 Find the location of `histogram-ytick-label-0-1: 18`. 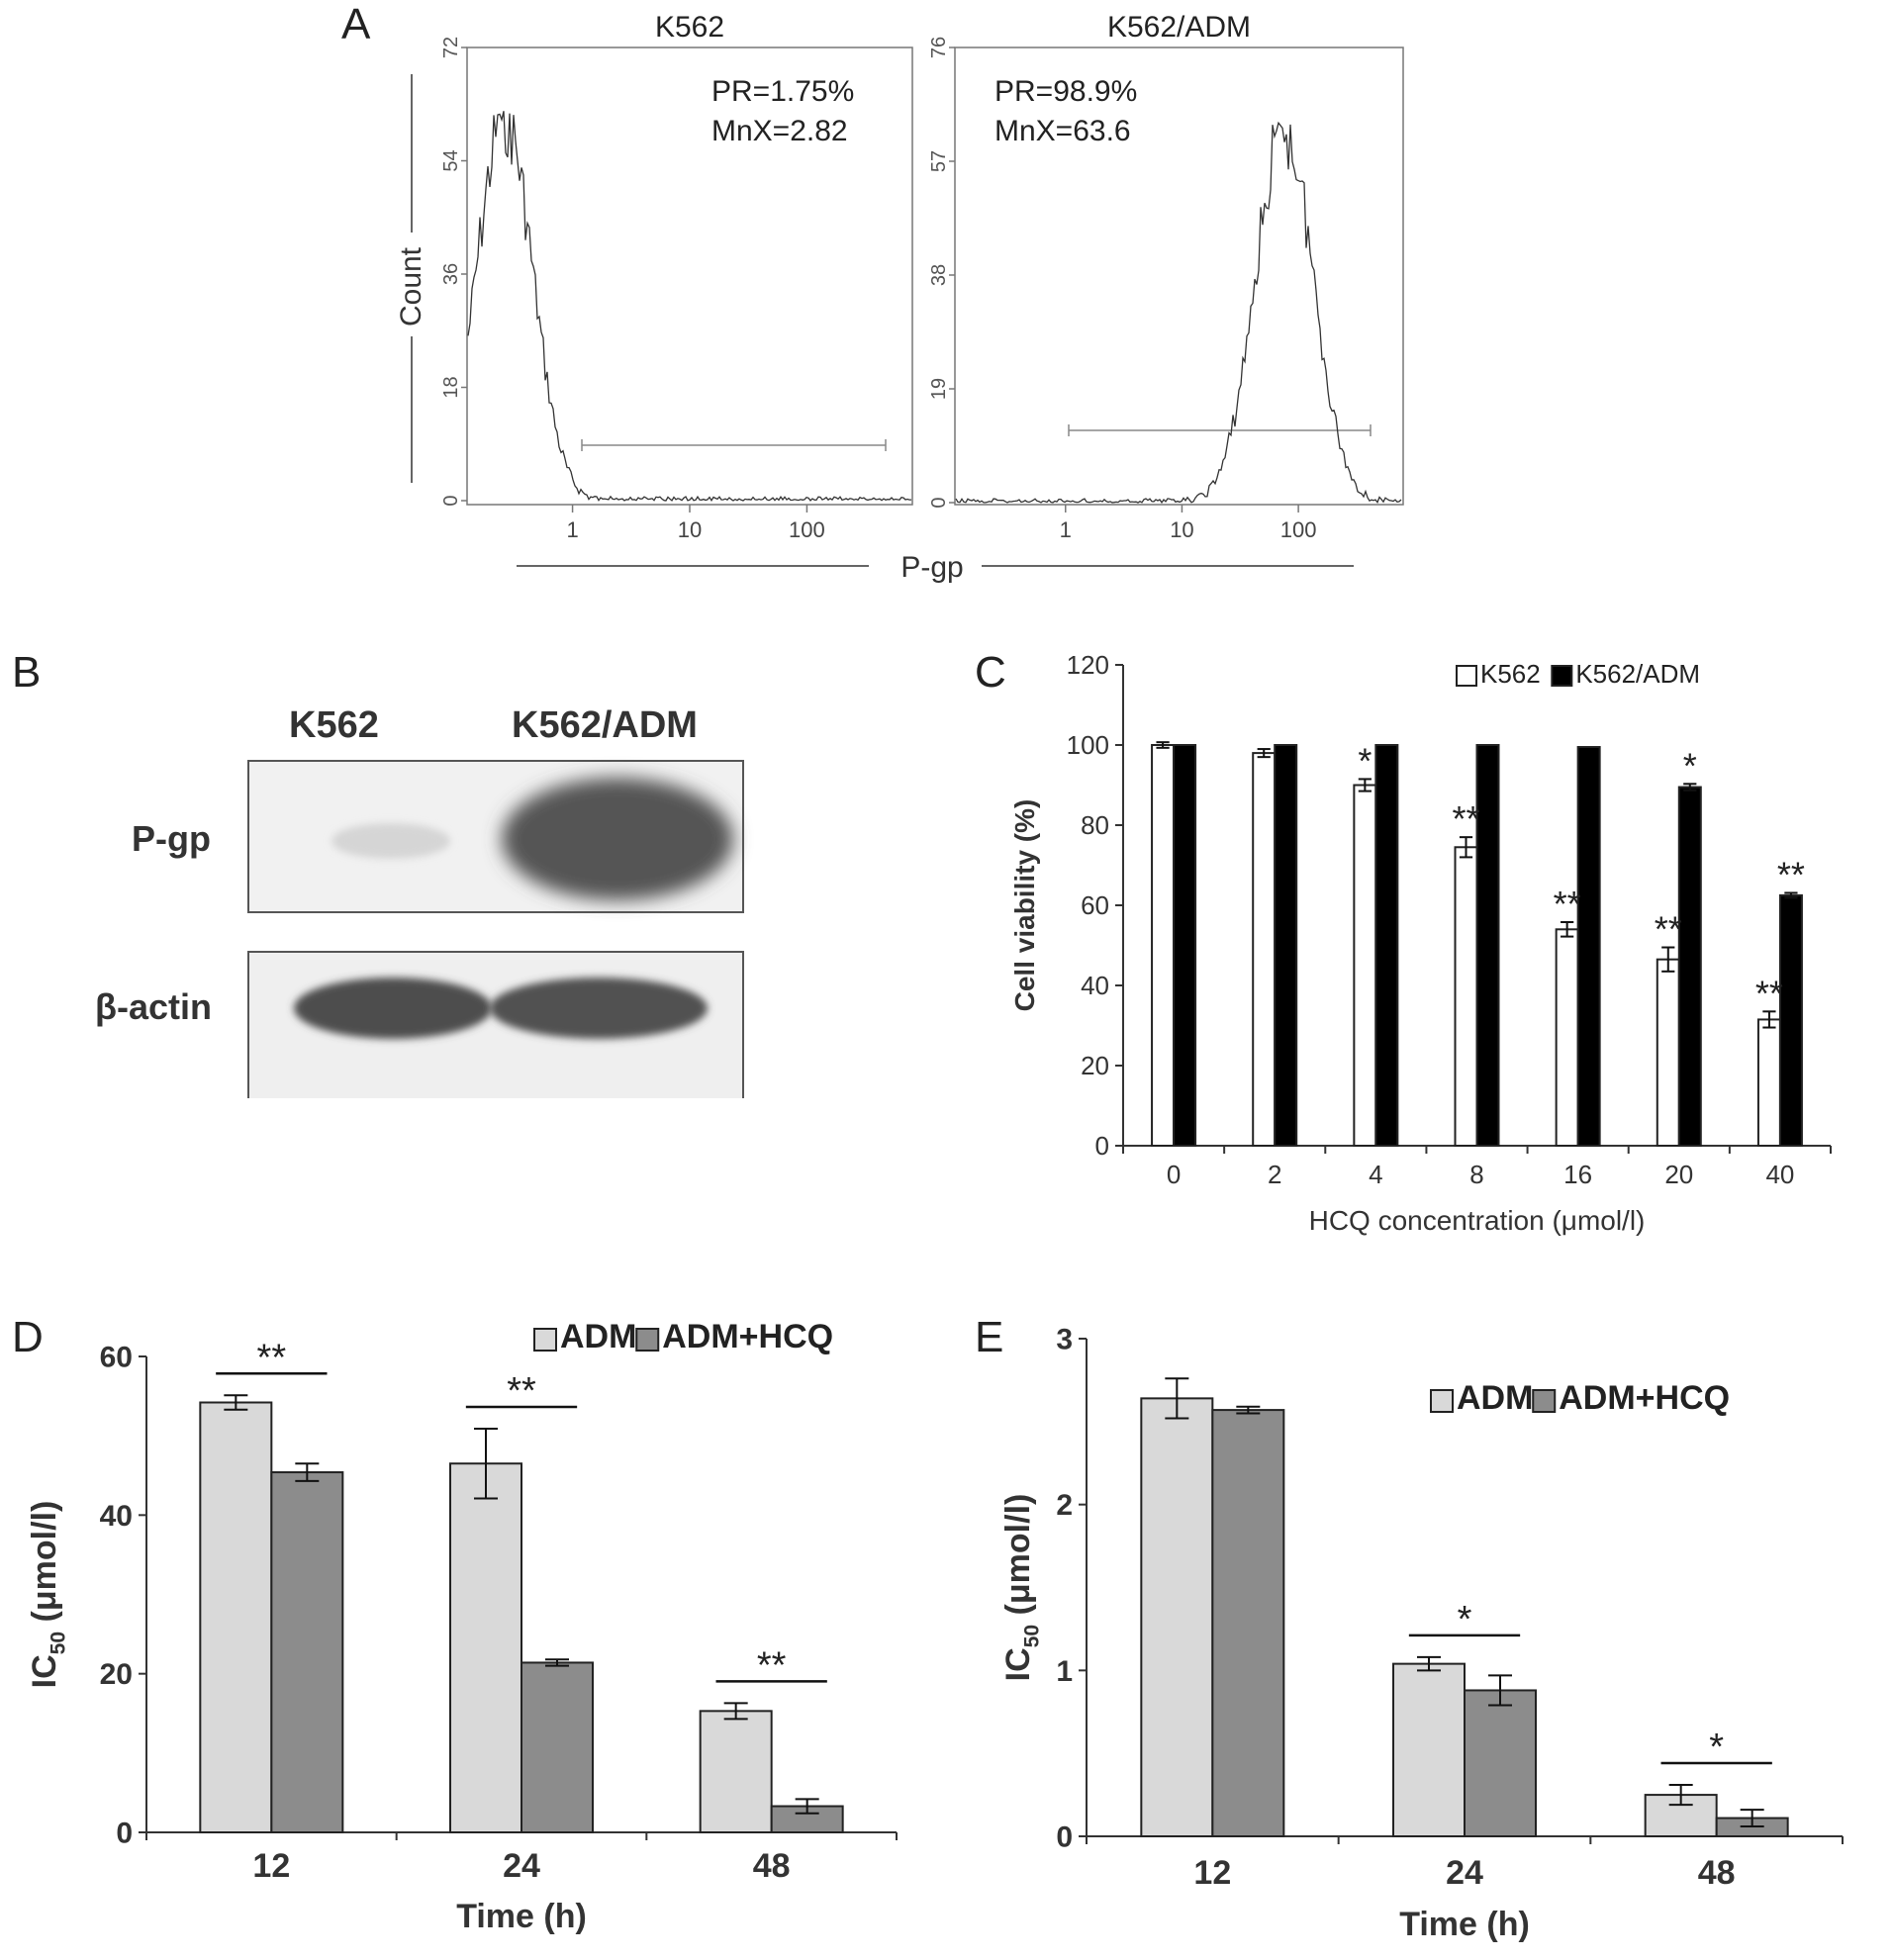

histogram-ytick-label-0-1: 18 is located at coordinates (451, 387).